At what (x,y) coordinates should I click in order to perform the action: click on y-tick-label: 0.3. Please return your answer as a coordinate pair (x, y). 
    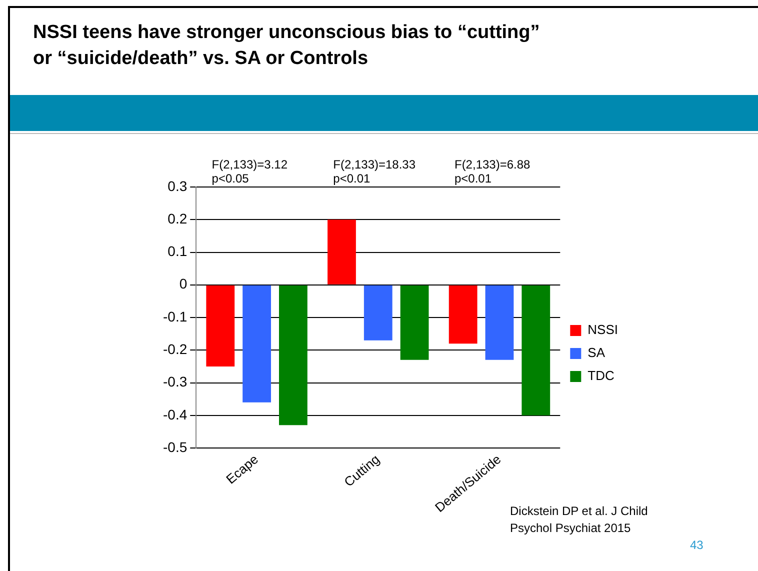
    Looking at the image, I should click on (178, 186).